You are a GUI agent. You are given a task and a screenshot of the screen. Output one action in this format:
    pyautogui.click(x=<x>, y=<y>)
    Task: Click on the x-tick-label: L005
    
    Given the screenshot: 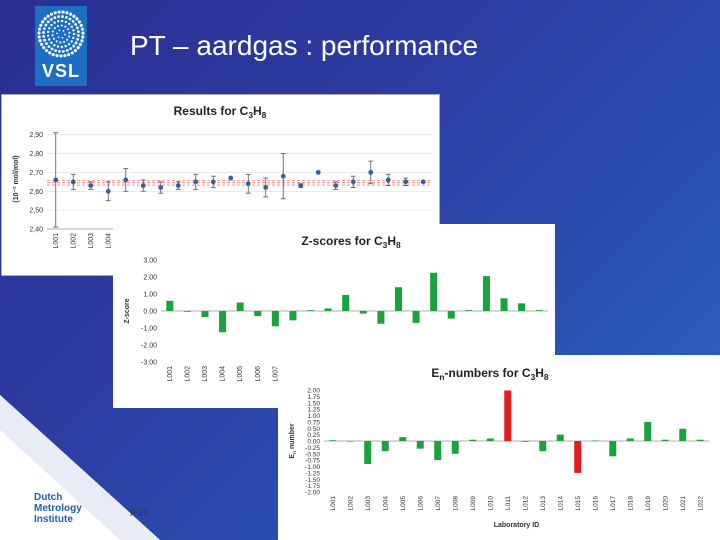 What is the action you would take?
    pyautogui.click(x=403, y=503)
    